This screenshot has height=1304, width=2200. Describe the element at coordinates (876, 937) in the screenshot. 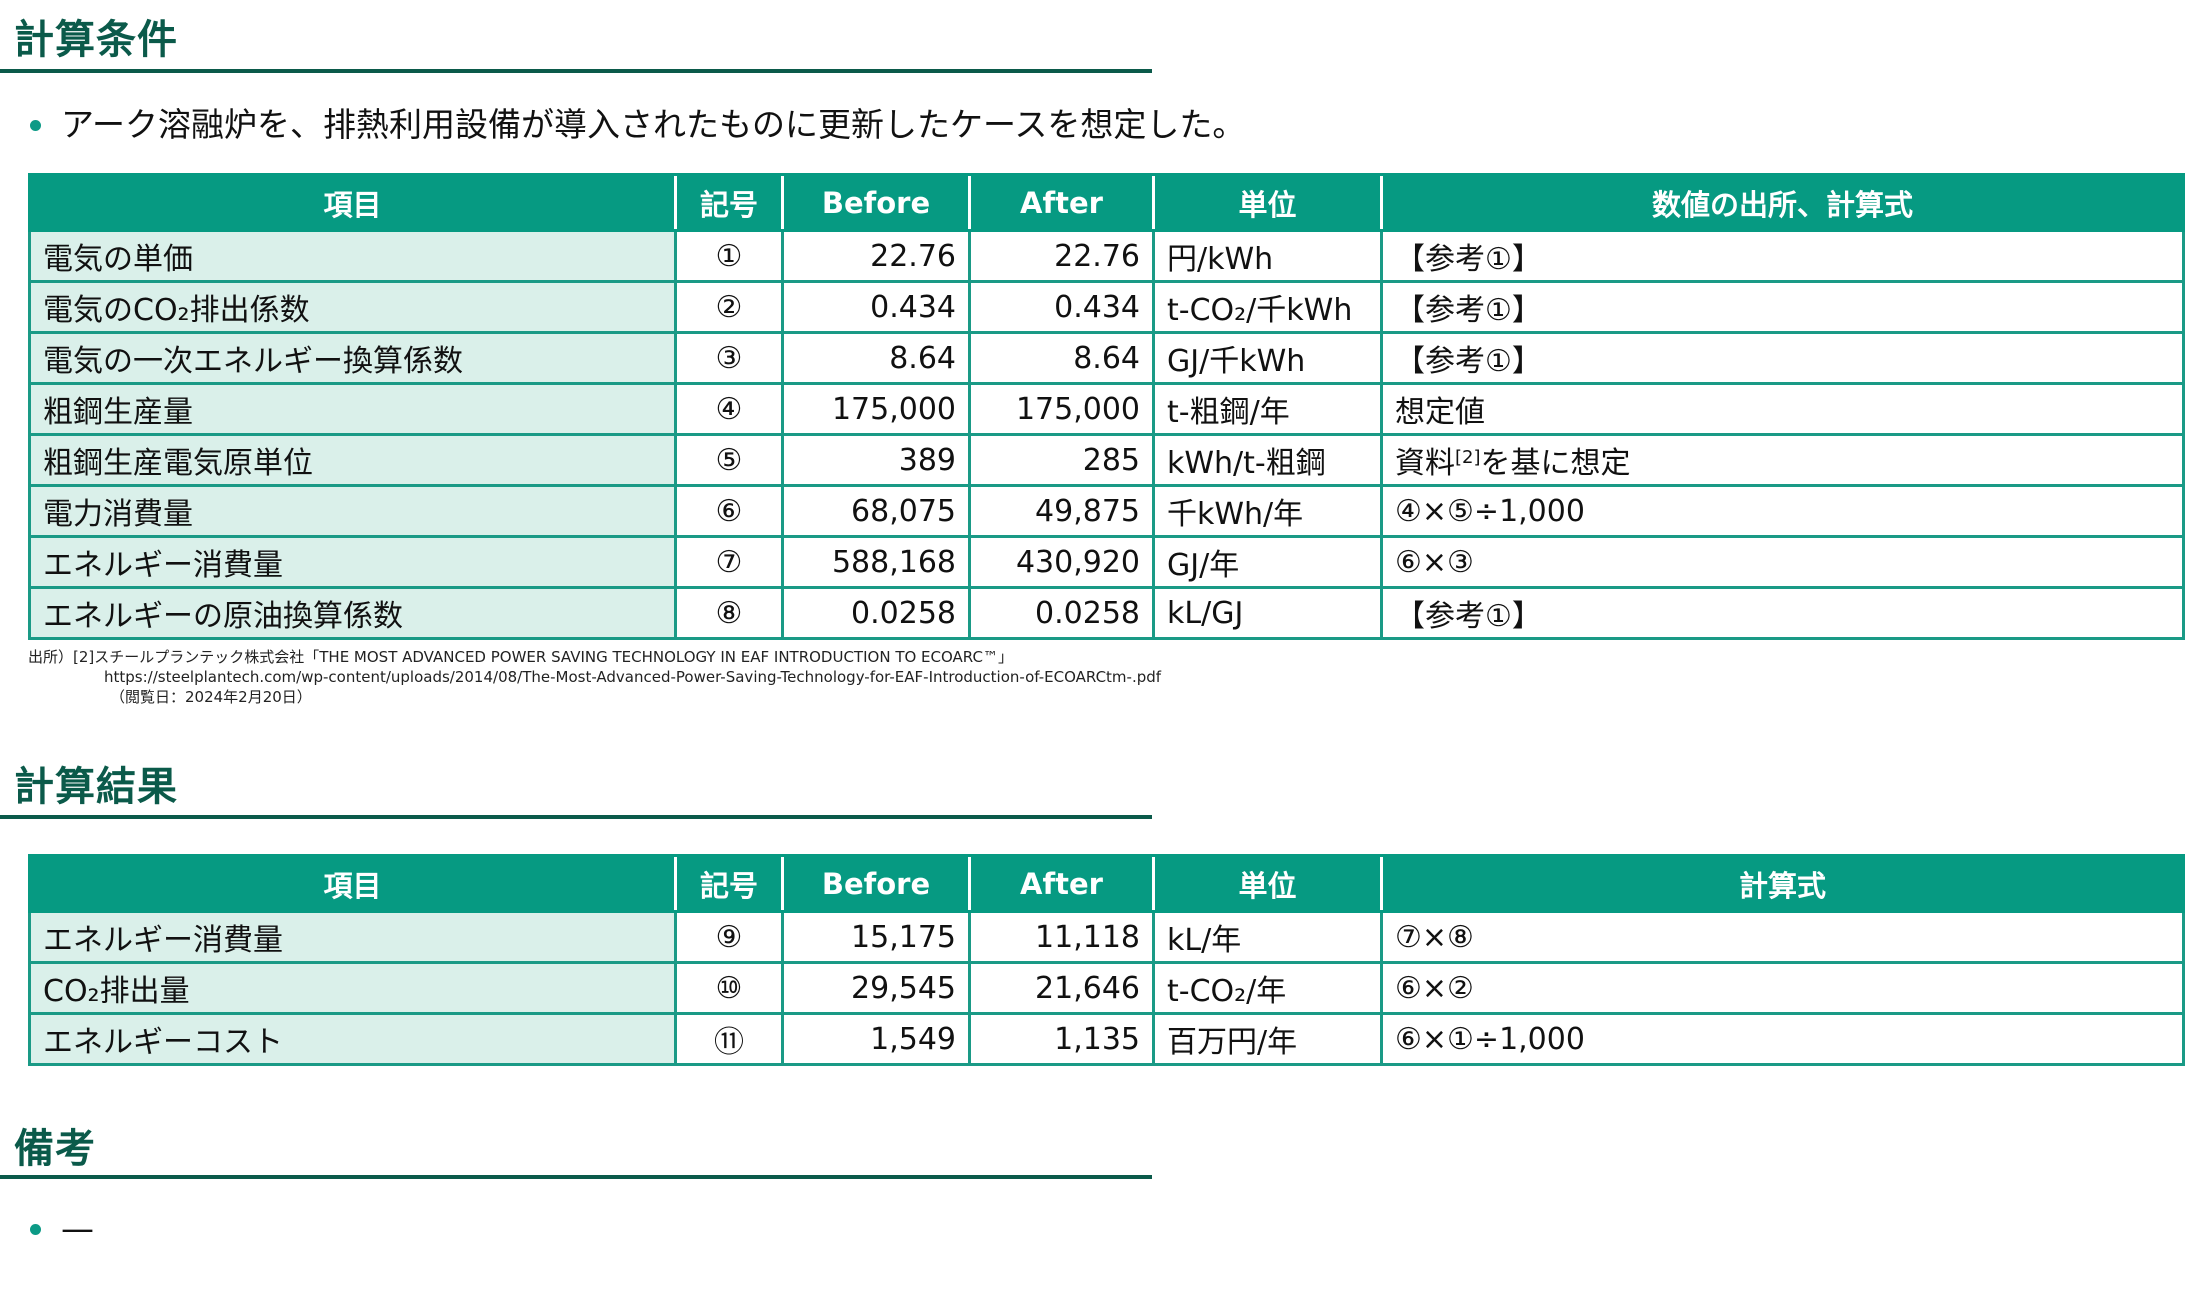

I see `cell-before: 15,175` at that location.